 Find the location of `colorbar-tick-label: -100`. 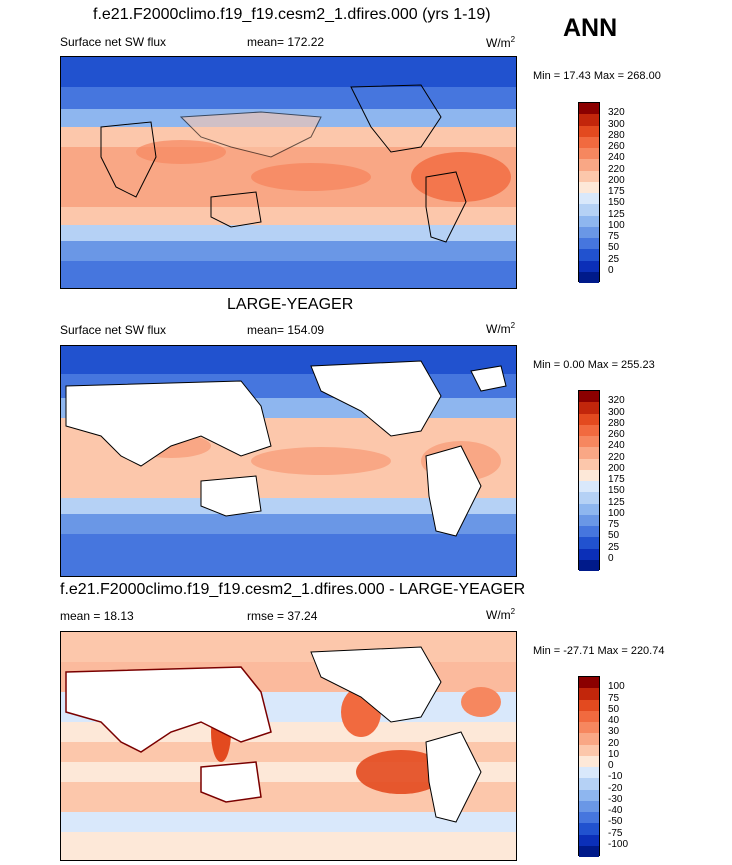

colorbar-tick-label: -100 is located at coordinates (618, 844).